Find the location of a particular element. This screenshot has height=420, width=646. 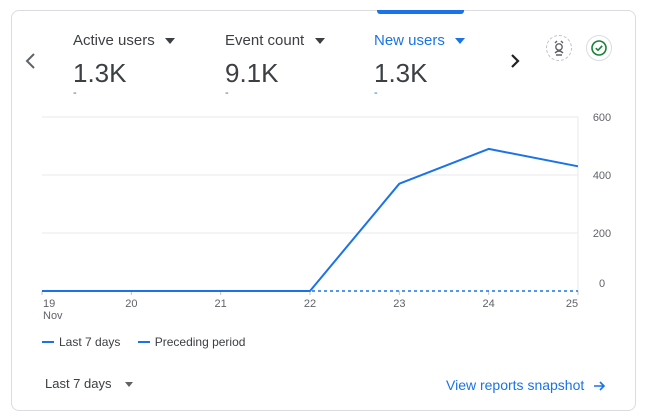

next-metrics-button is located at coordinates (516, 61).